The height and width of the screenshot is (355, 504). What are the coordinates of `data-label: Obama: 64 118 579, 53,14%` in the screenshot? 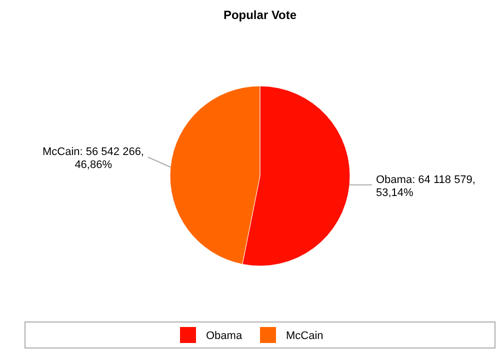 It's located at (426, 186).